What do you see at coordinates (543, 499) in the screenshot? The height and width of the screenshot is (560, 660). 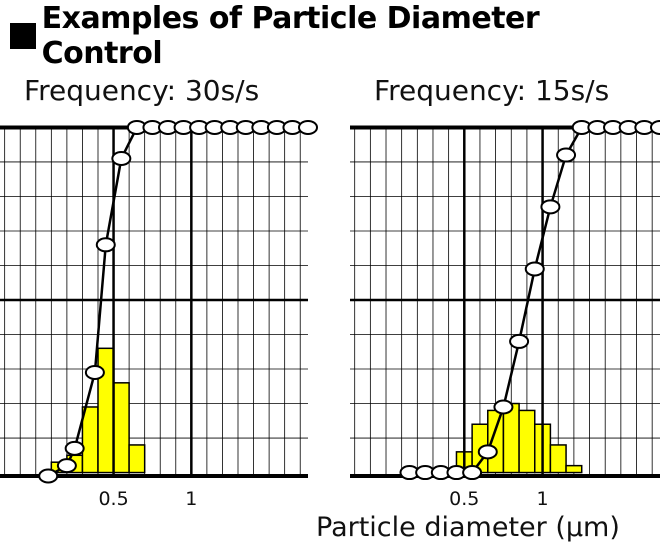 I see `right-x-tick-label: 1` at bounding box center [543, 499].